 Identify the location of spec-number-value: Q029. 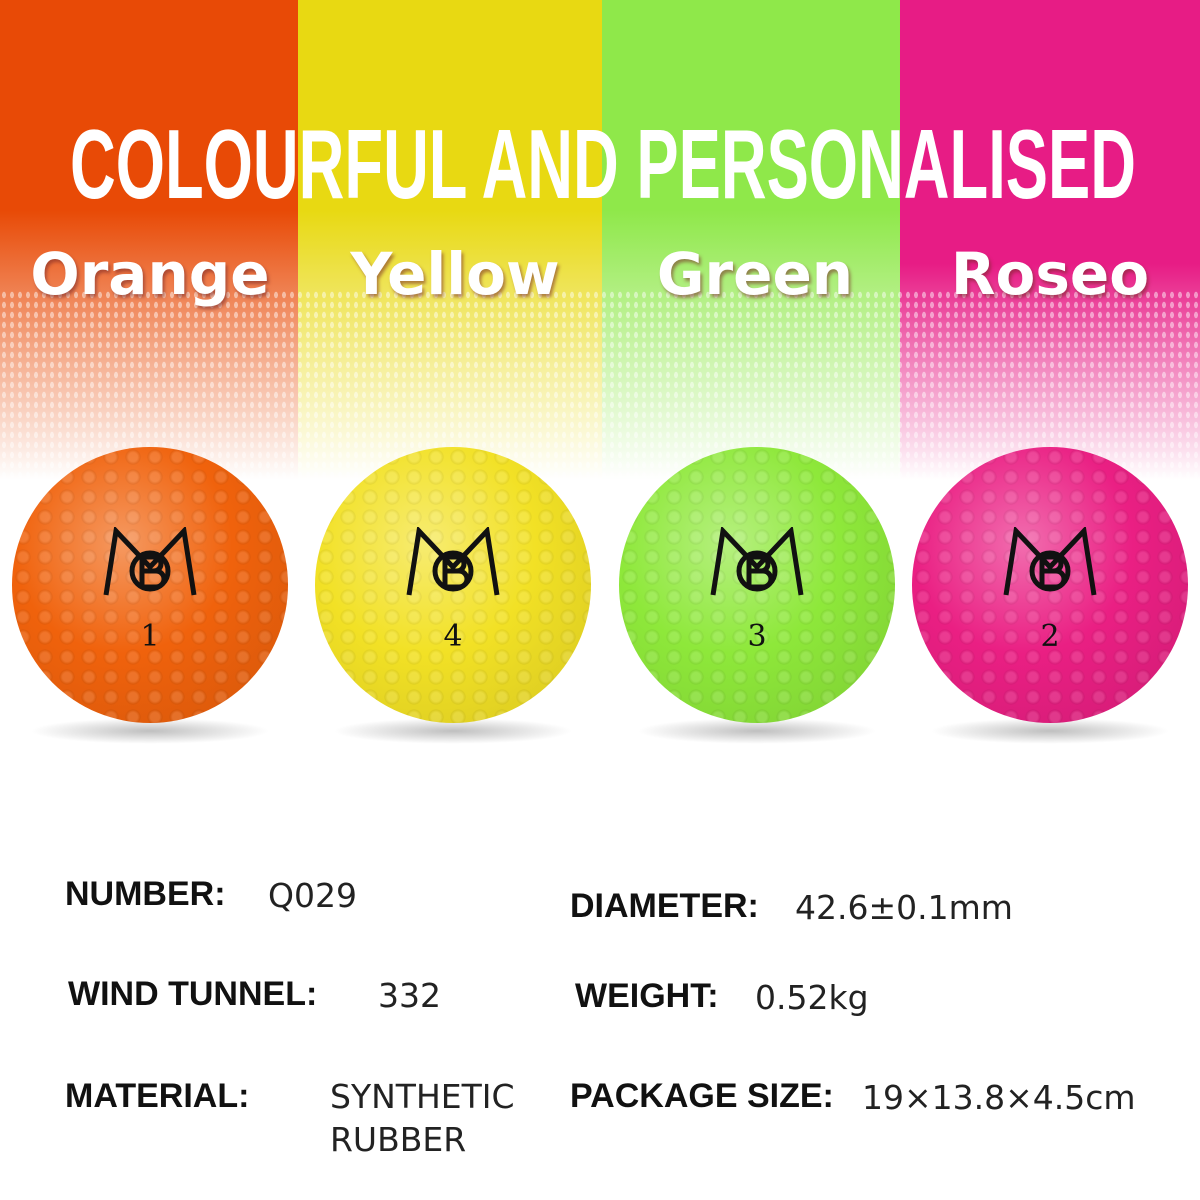
(312, 895).